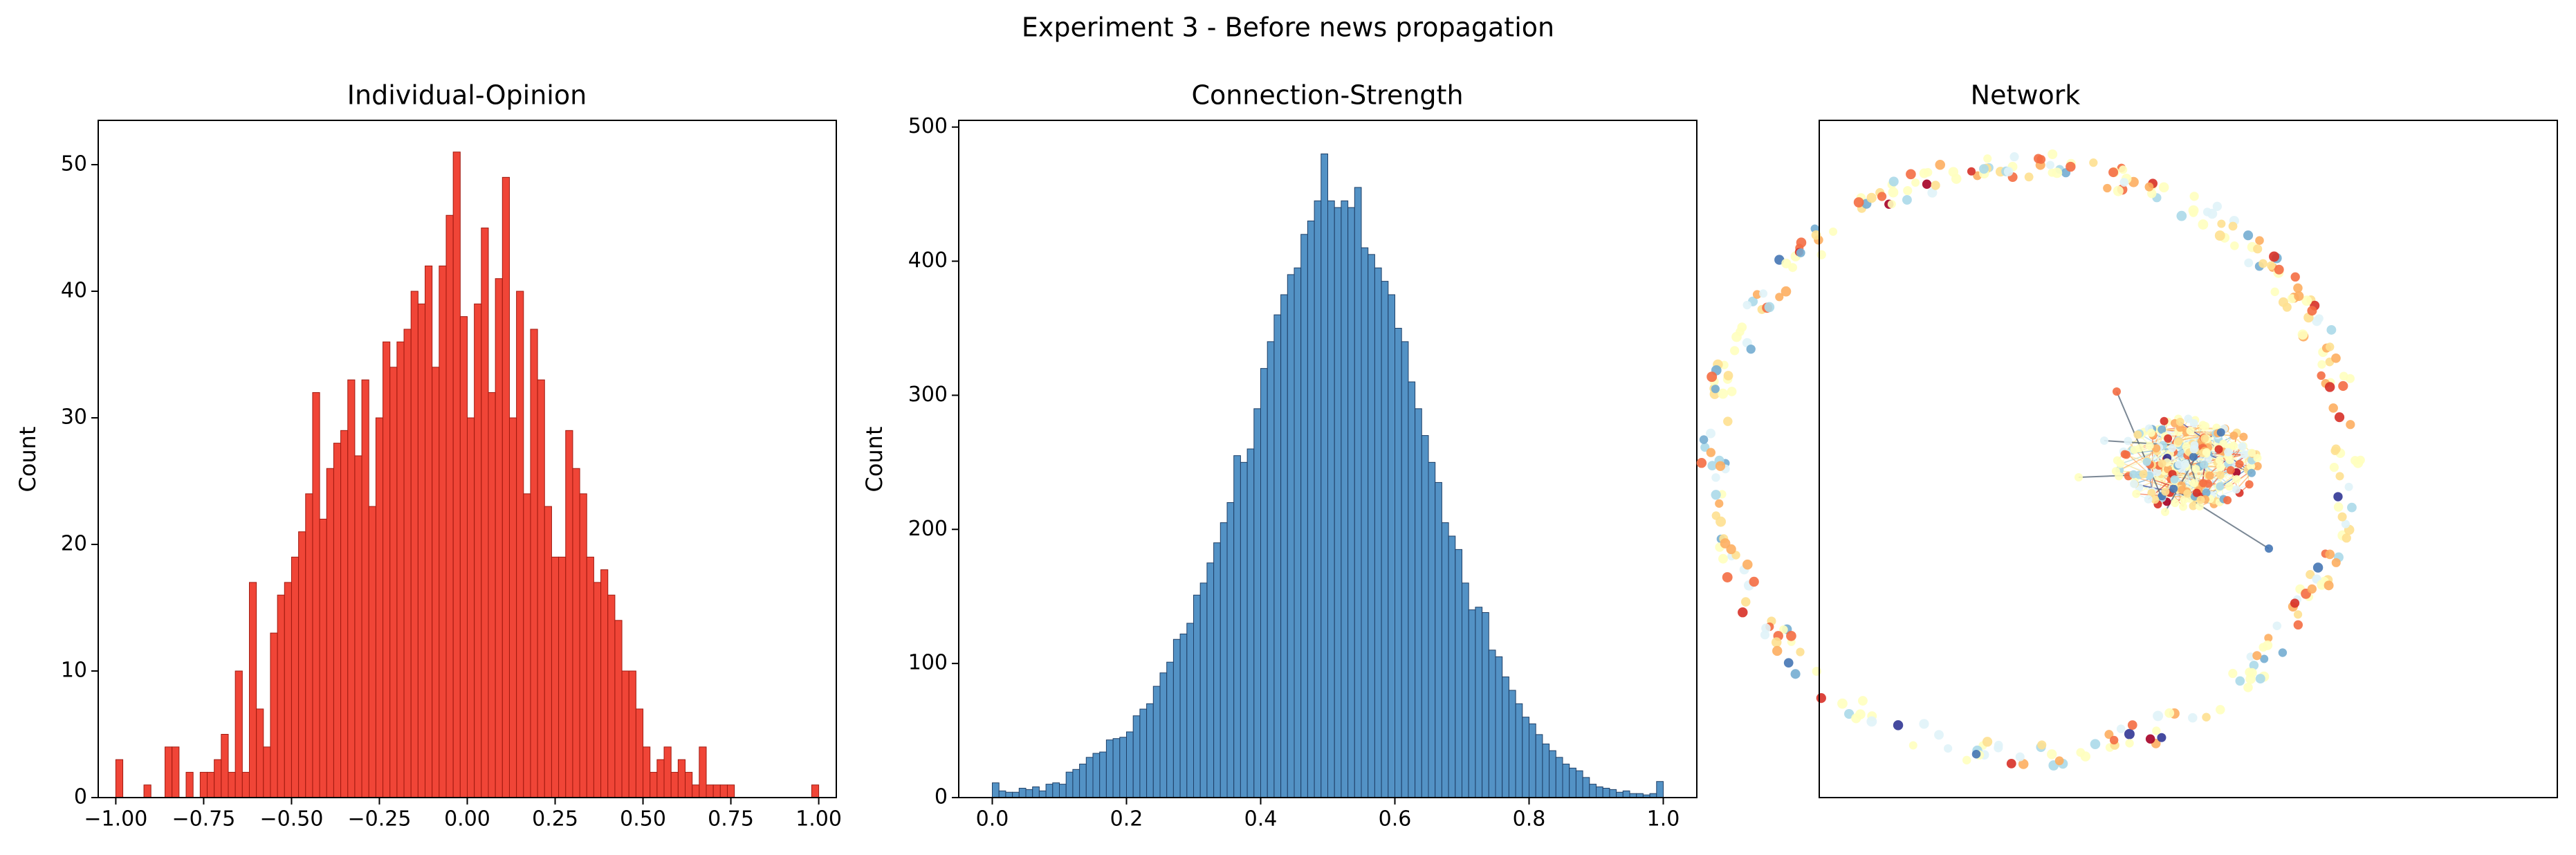 The height and width of the screenshot is (855, 2576). What do you see at coordinates (928, 395) in the screenshot?
I see `y-tick-label: 300` at bounding box center [928, 395].